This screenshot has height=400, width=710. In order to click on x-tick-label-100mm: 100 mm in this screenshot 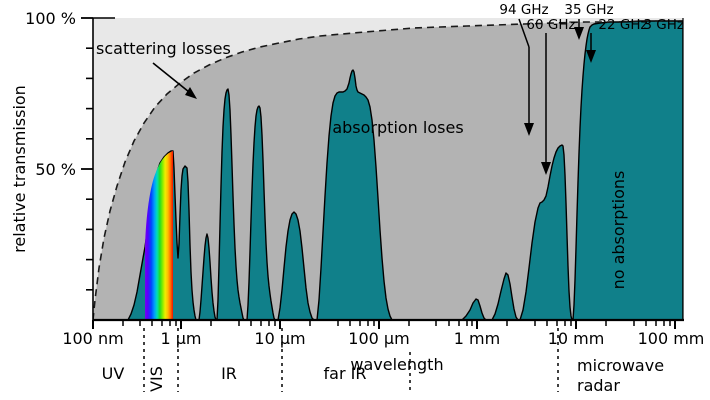, I will do `click(671, 338)`.